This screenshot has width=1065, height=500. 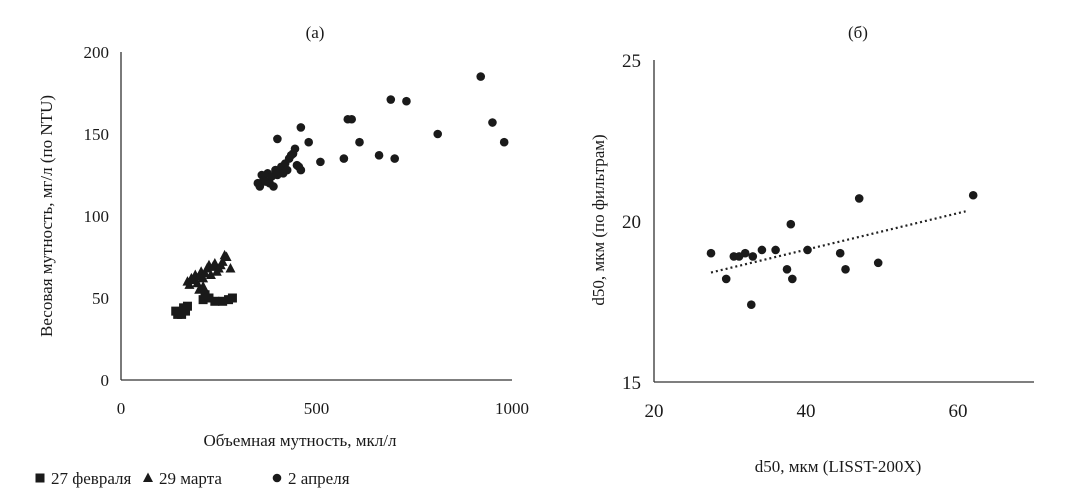 I want to click on x-tick-label: 40, so click(x=806, y=411).